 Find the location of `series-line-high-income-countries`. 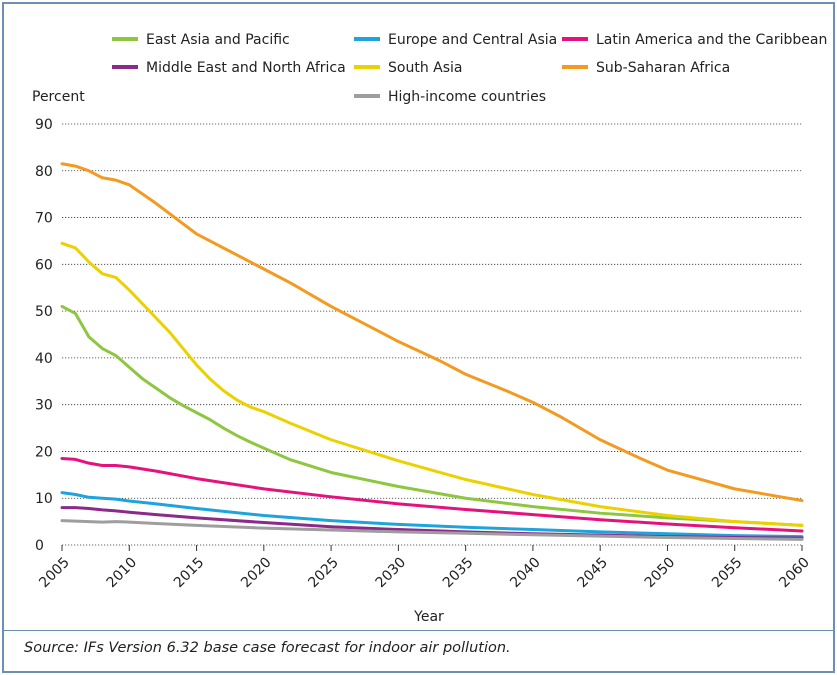

series-line-high-income-countries is located at coordinates (432, 530).